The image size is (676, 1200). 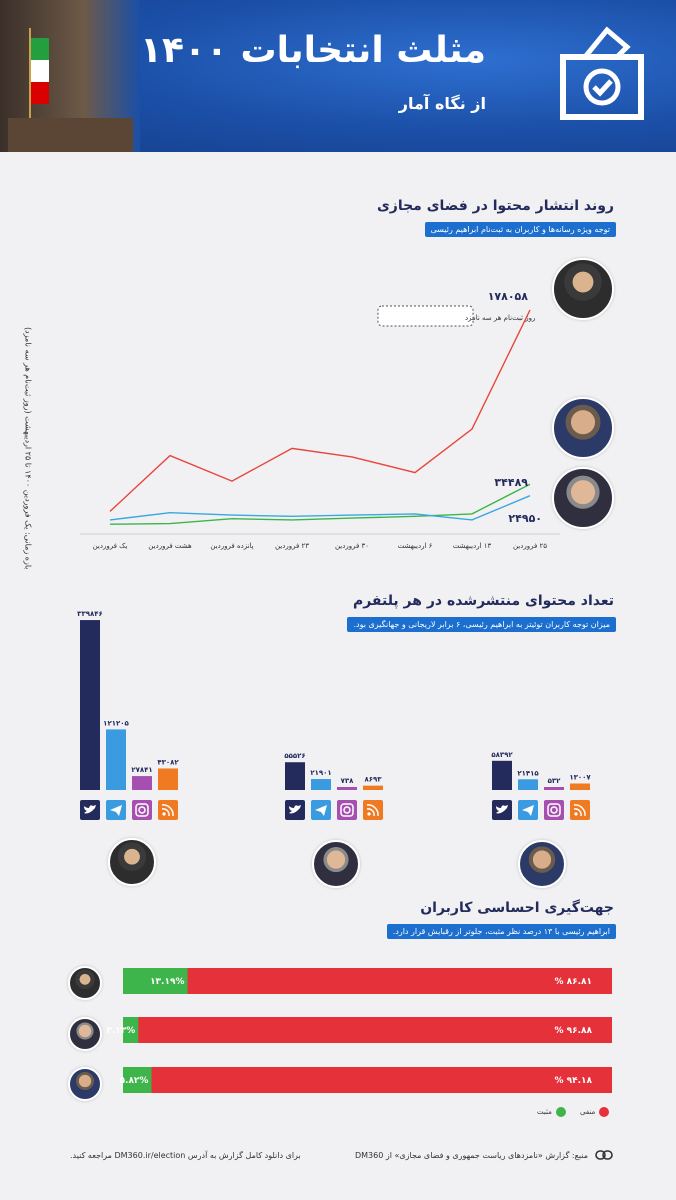 I want to click on sentiment-positive-bar-raisi, so click(x=155, y=981).